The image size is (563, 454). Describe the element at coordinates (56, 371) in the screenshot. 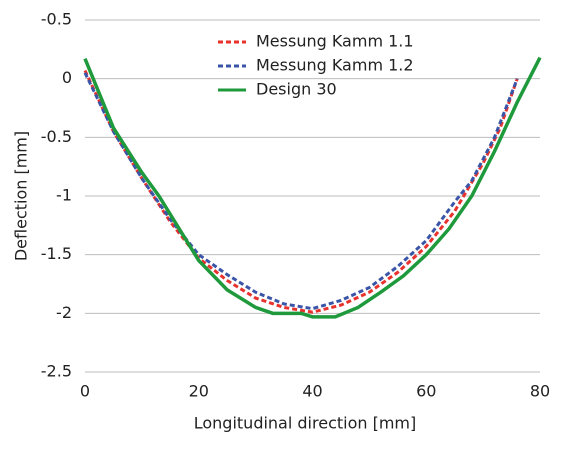

I see `y-tick-label: -2.5` at that location.